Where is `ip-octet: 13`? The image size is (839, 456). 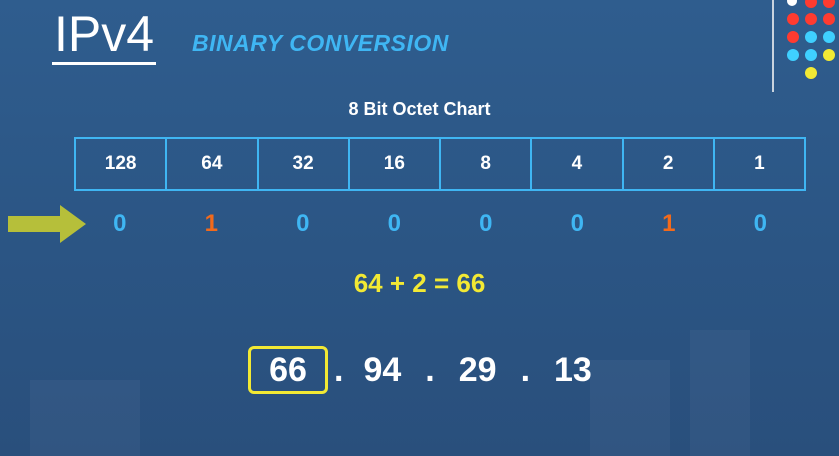
ip-octet: 13 is located at coordinates (573, 369).